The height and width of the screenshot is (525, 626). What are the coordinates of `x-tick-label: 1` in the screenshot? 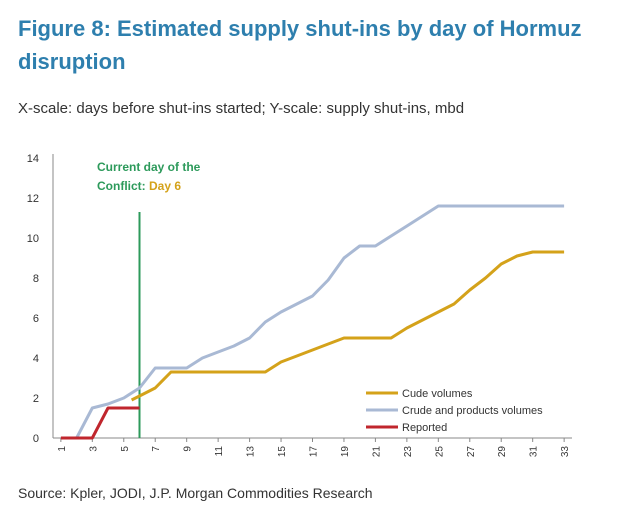 It's located at (62, 449).